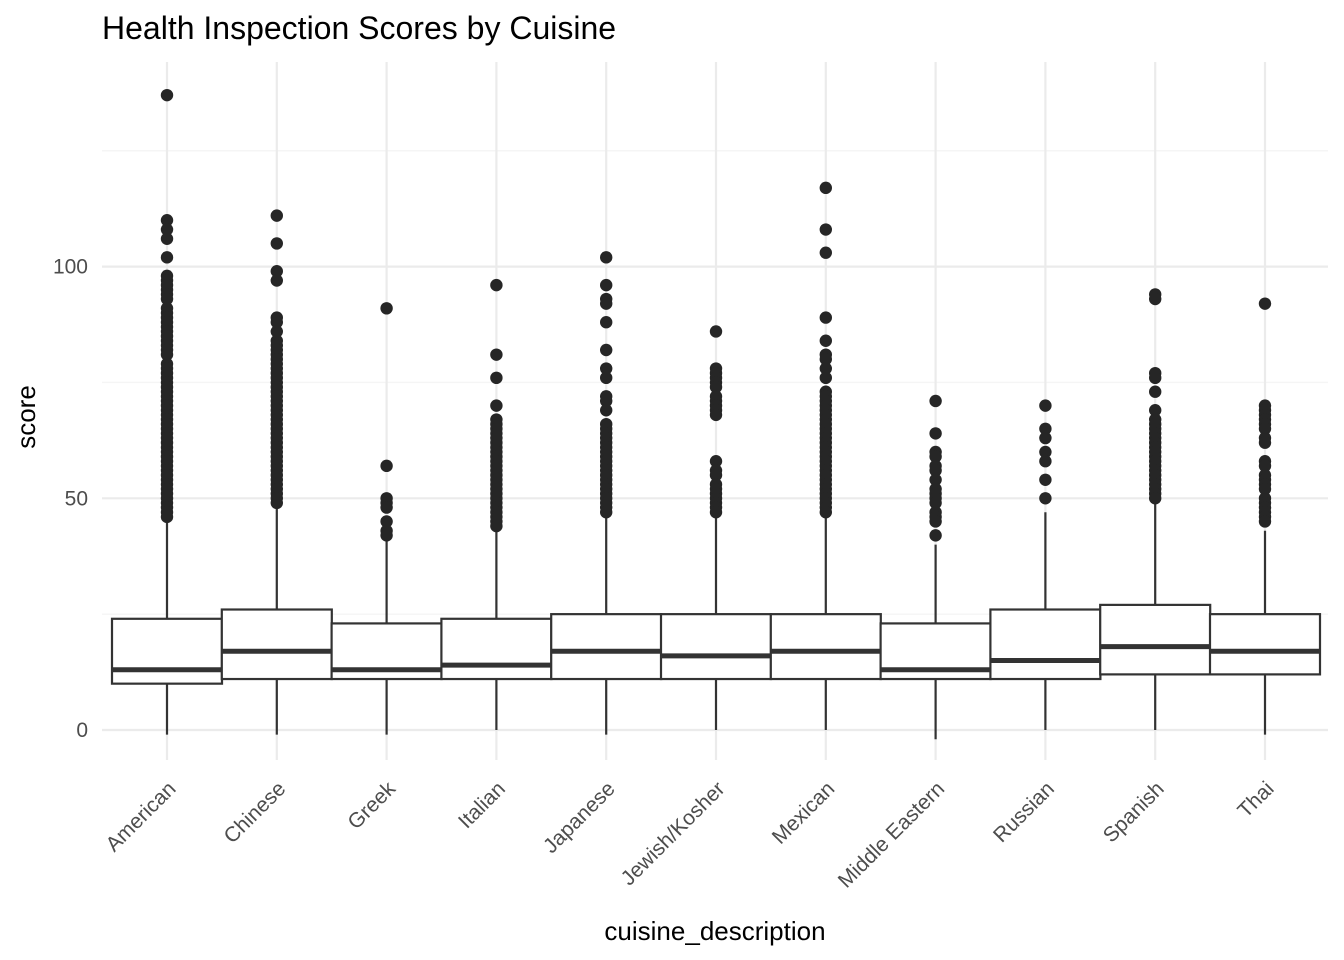 The image size is (1344, 960). Describe the element at coordinates (26, 417) in the screenshot. I see `y-axis-title: score` at that location.